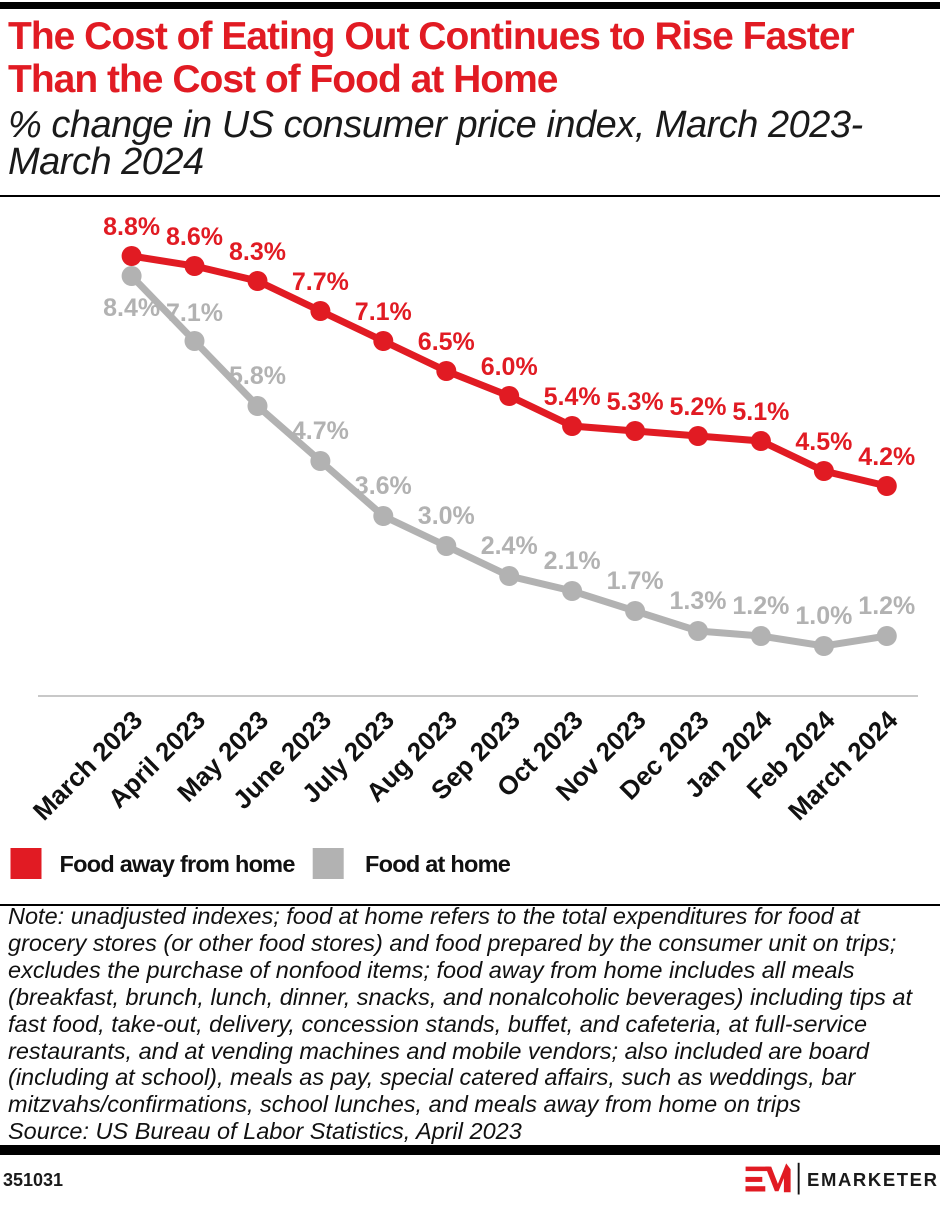 The height and width of the screenshot is (1208, 940). I want to click on svg-text: 5.2%, so click(698, 407).